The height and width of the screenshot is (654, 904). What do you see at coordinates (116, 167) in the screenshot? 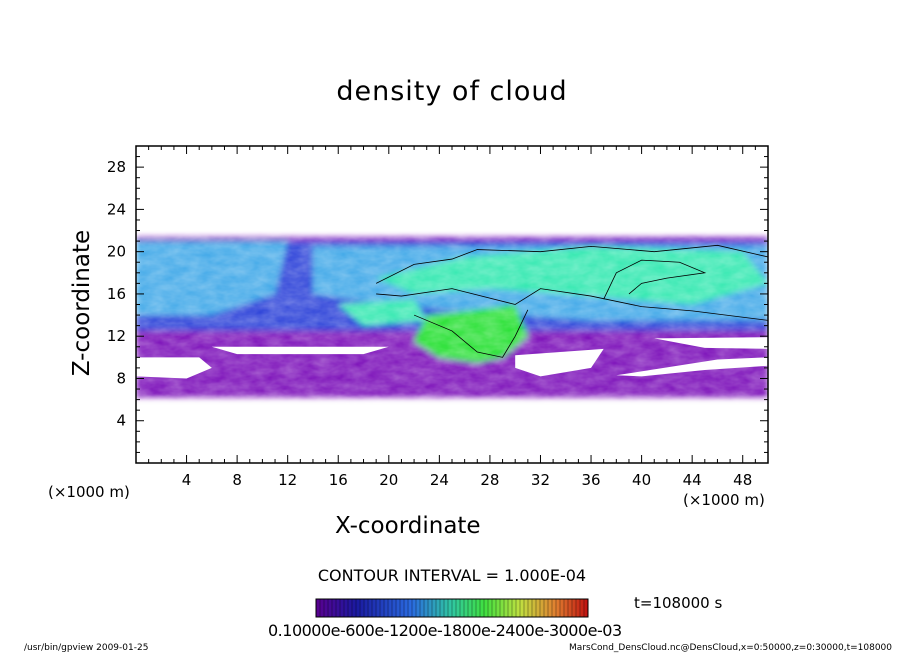
I see `y-tick-label: 28` at bounding box center [116, 167].